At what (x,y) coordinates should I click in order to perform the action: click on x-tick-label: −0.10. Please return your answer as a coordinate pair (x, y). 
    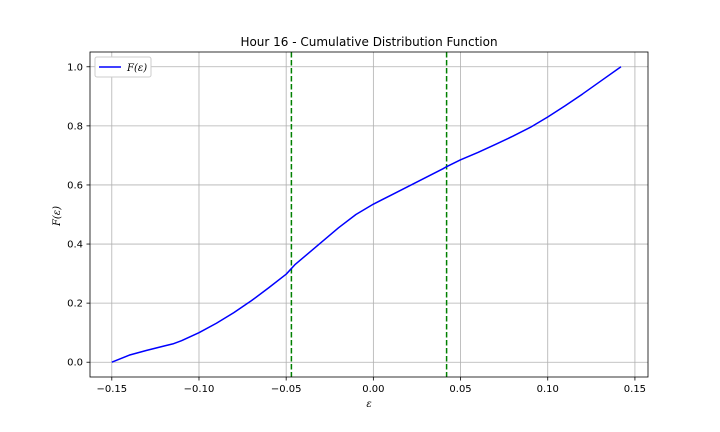
    Looking at the image, I should click on (199, 389).